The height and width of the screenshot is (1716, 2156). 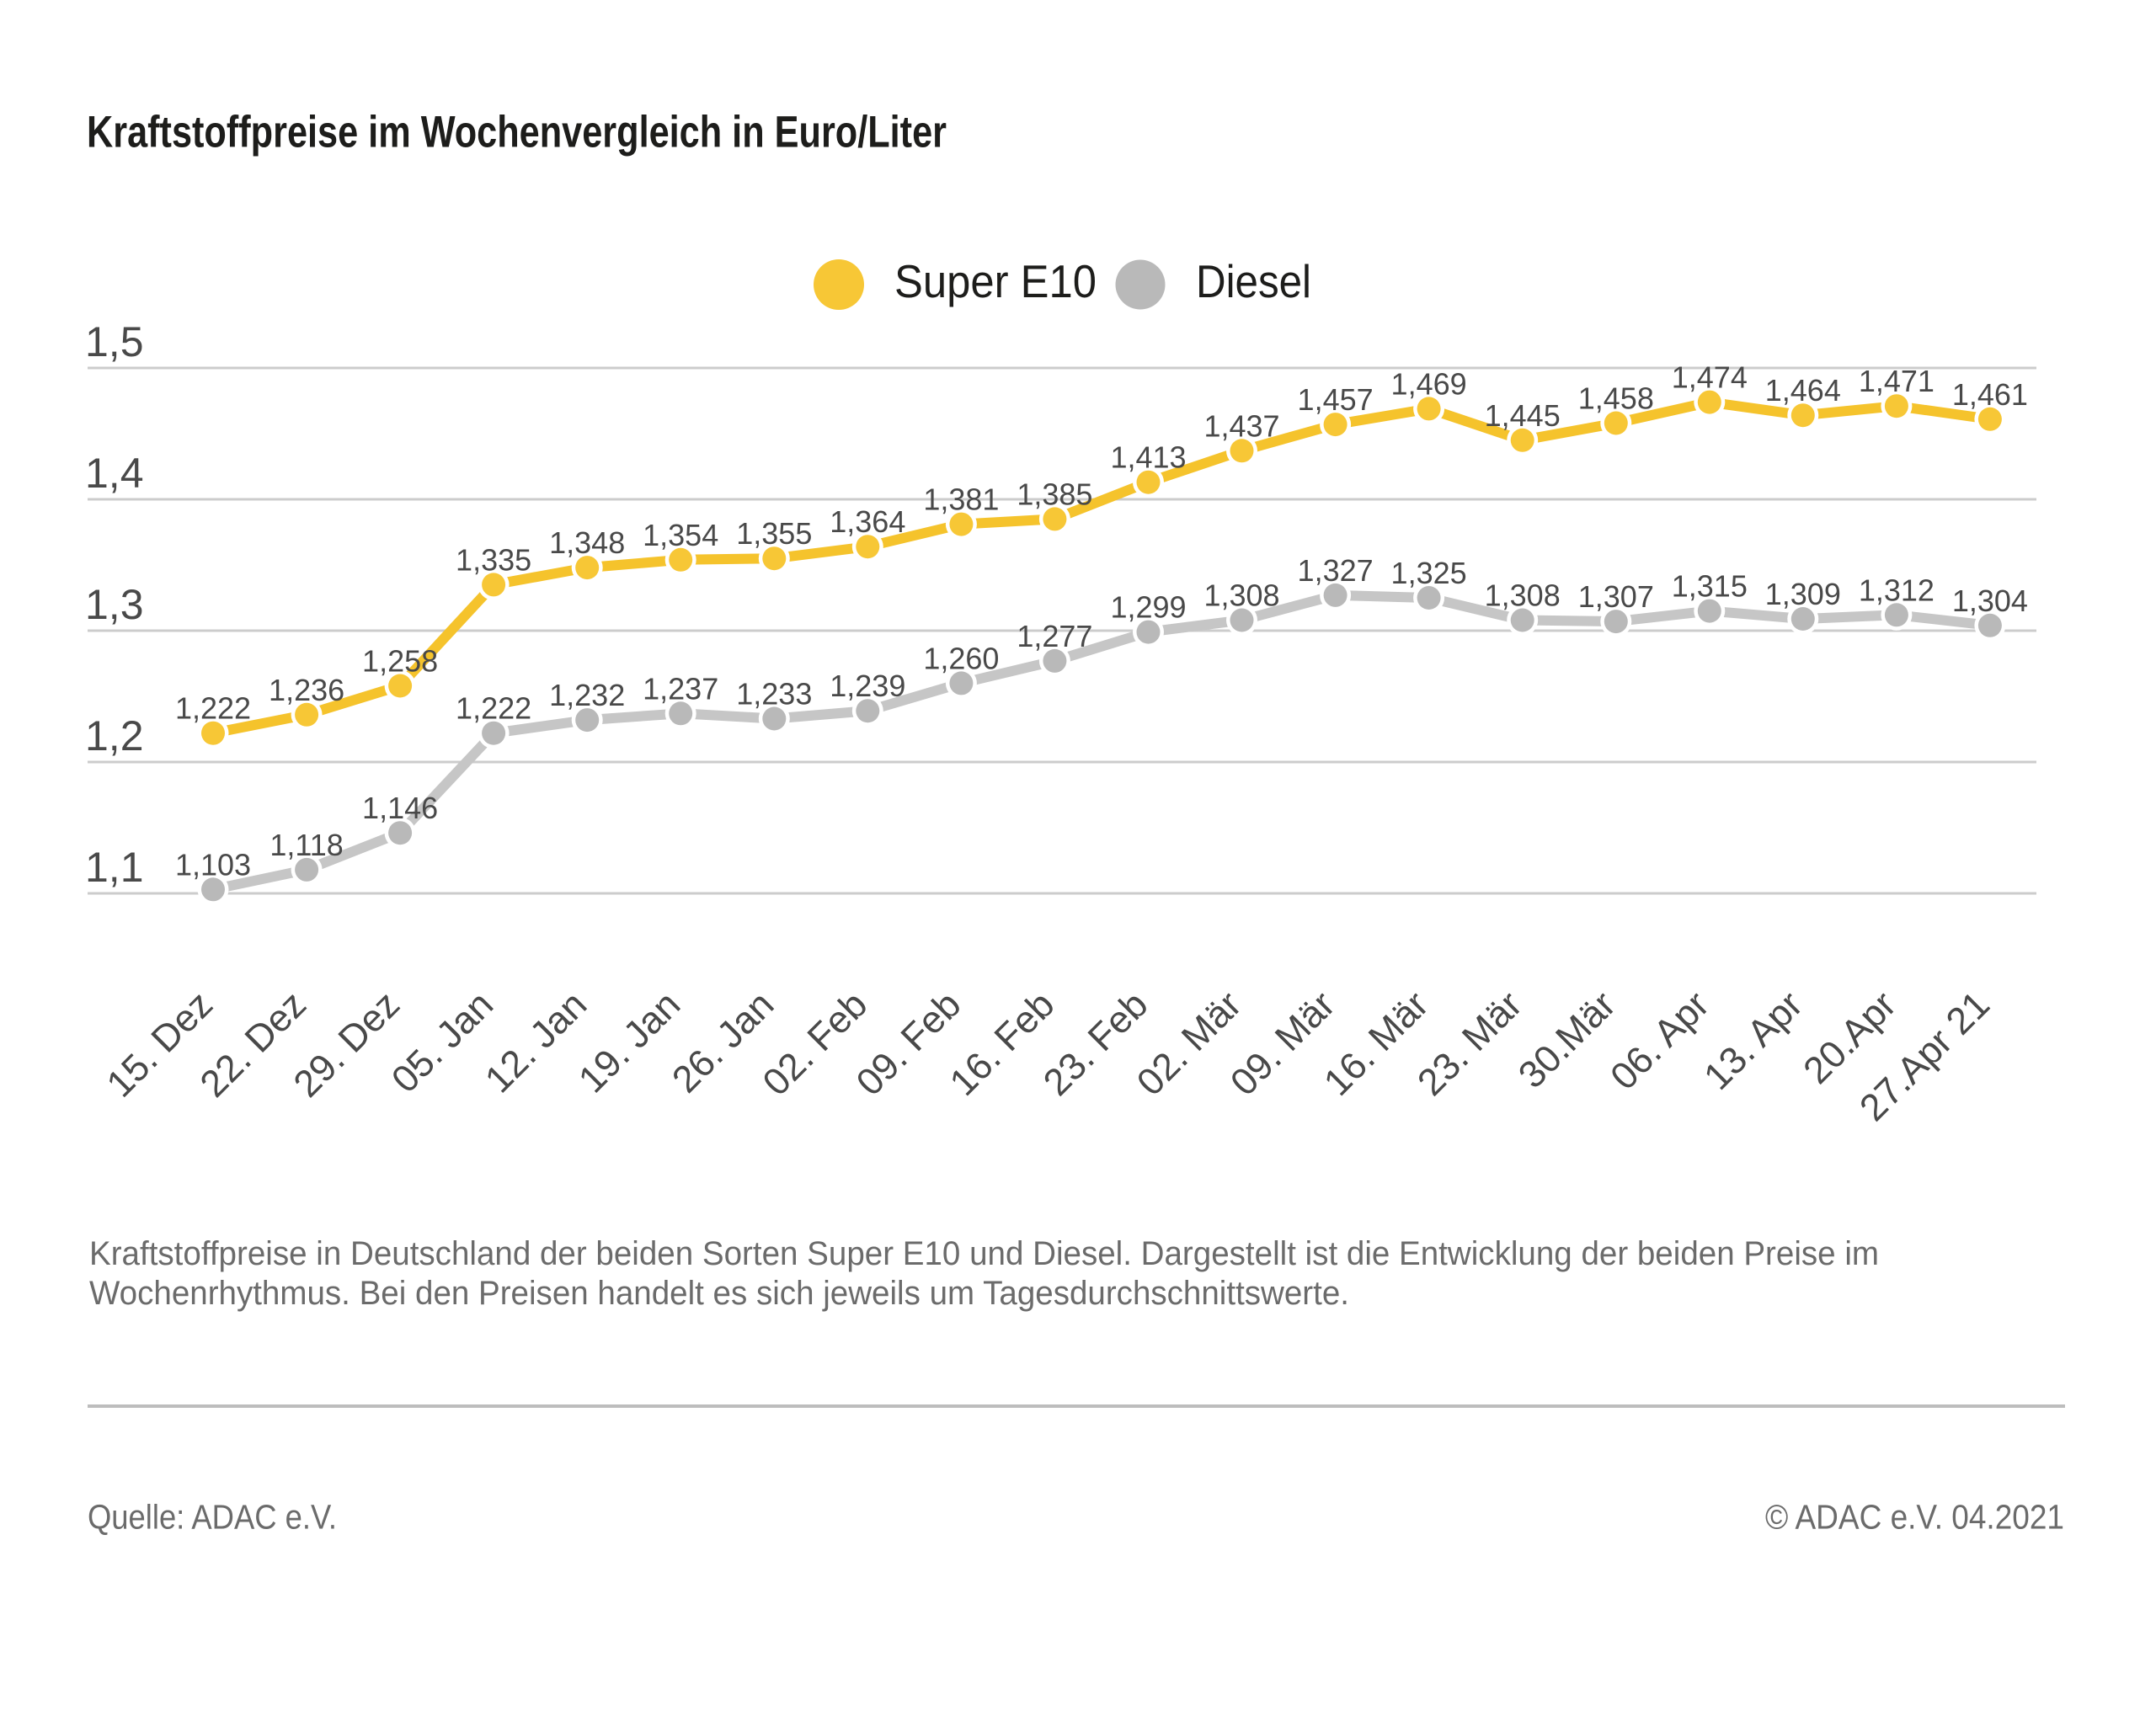 I want to click on svg-text: 1,474, so click(x=1710, y=377).